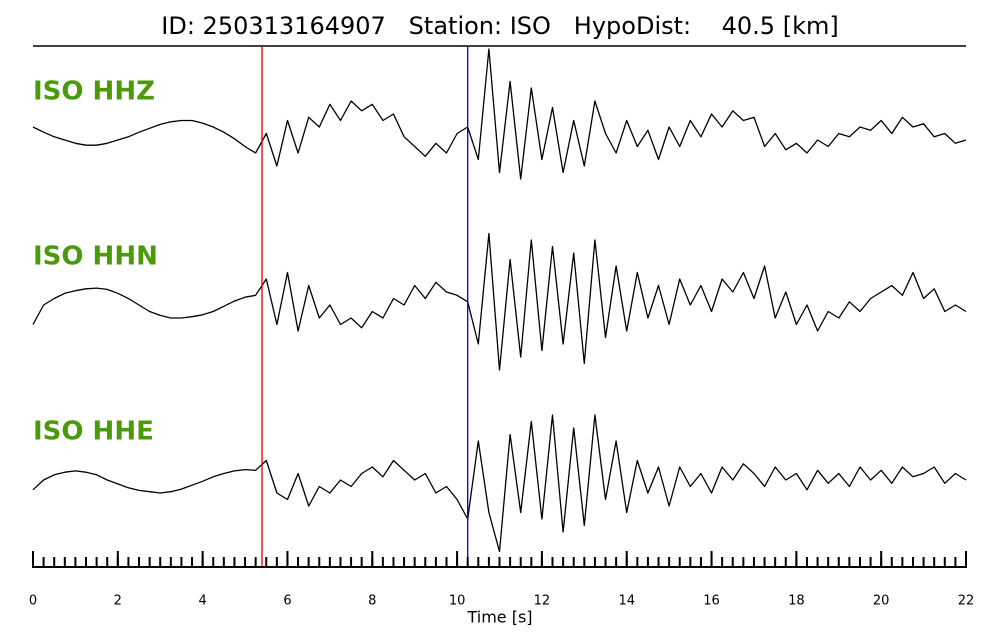 This screenshot has height=640, width=1000. What do you see at coordinates (966, 601) in the screenshot?
I see `x-tick-label: 22` at bounding box center [966, 601].